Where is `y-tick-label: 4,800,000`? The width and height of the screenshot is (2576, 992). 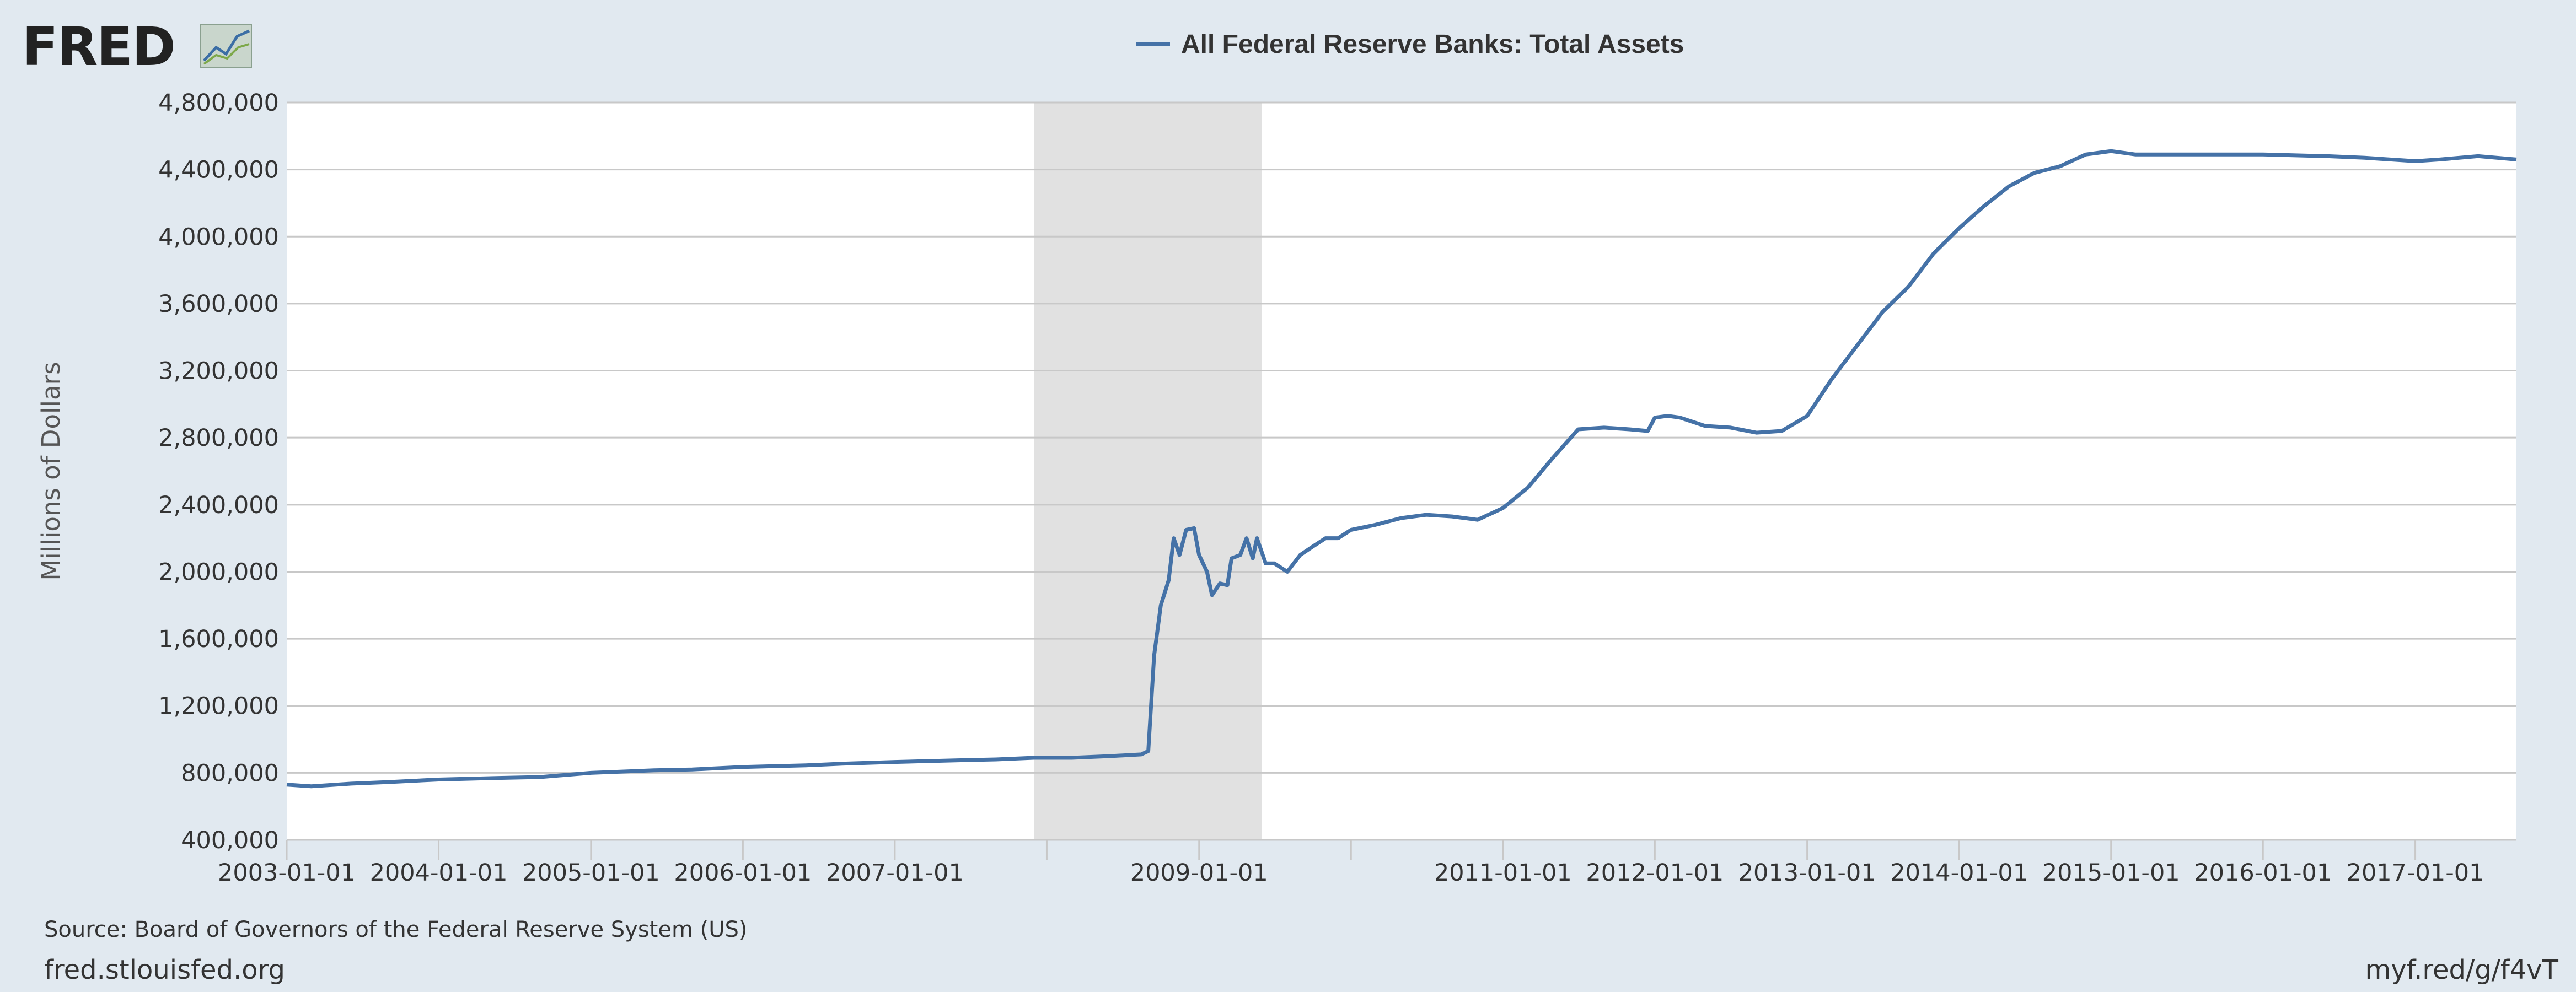
y-tick-label: 4,800,000 is located at coordinates (218, 103).